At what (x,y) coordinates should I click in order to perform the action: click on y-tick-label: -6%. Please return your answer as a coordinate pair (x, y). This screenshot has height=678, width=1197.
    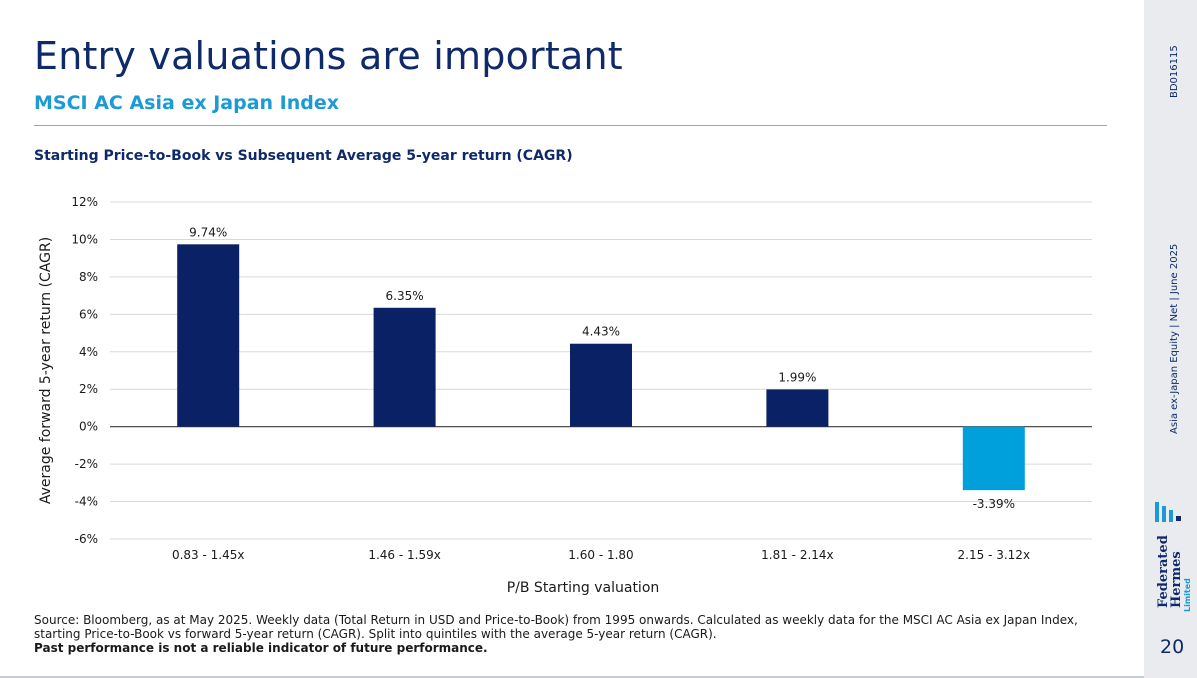
    Looking at the image, I should click on (86, 539).